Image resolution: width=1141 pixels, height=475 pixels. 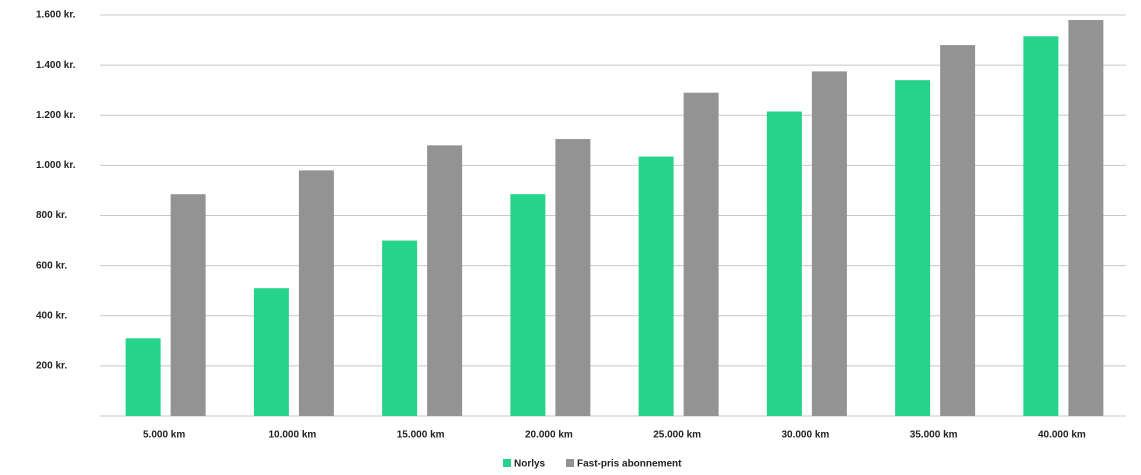 What do you see at coordinates (164, 435) in the screenshot?
I see `x-tick-label: 5.000 km` at bounding box center [164, 435].